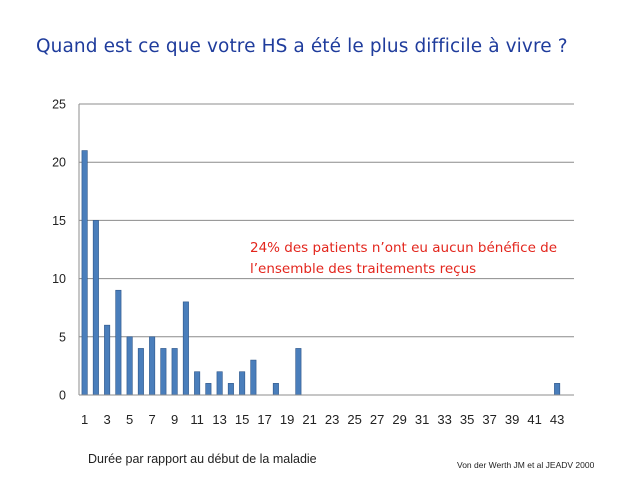  I want to click on x-tick-label: 7, so click(152, 419).